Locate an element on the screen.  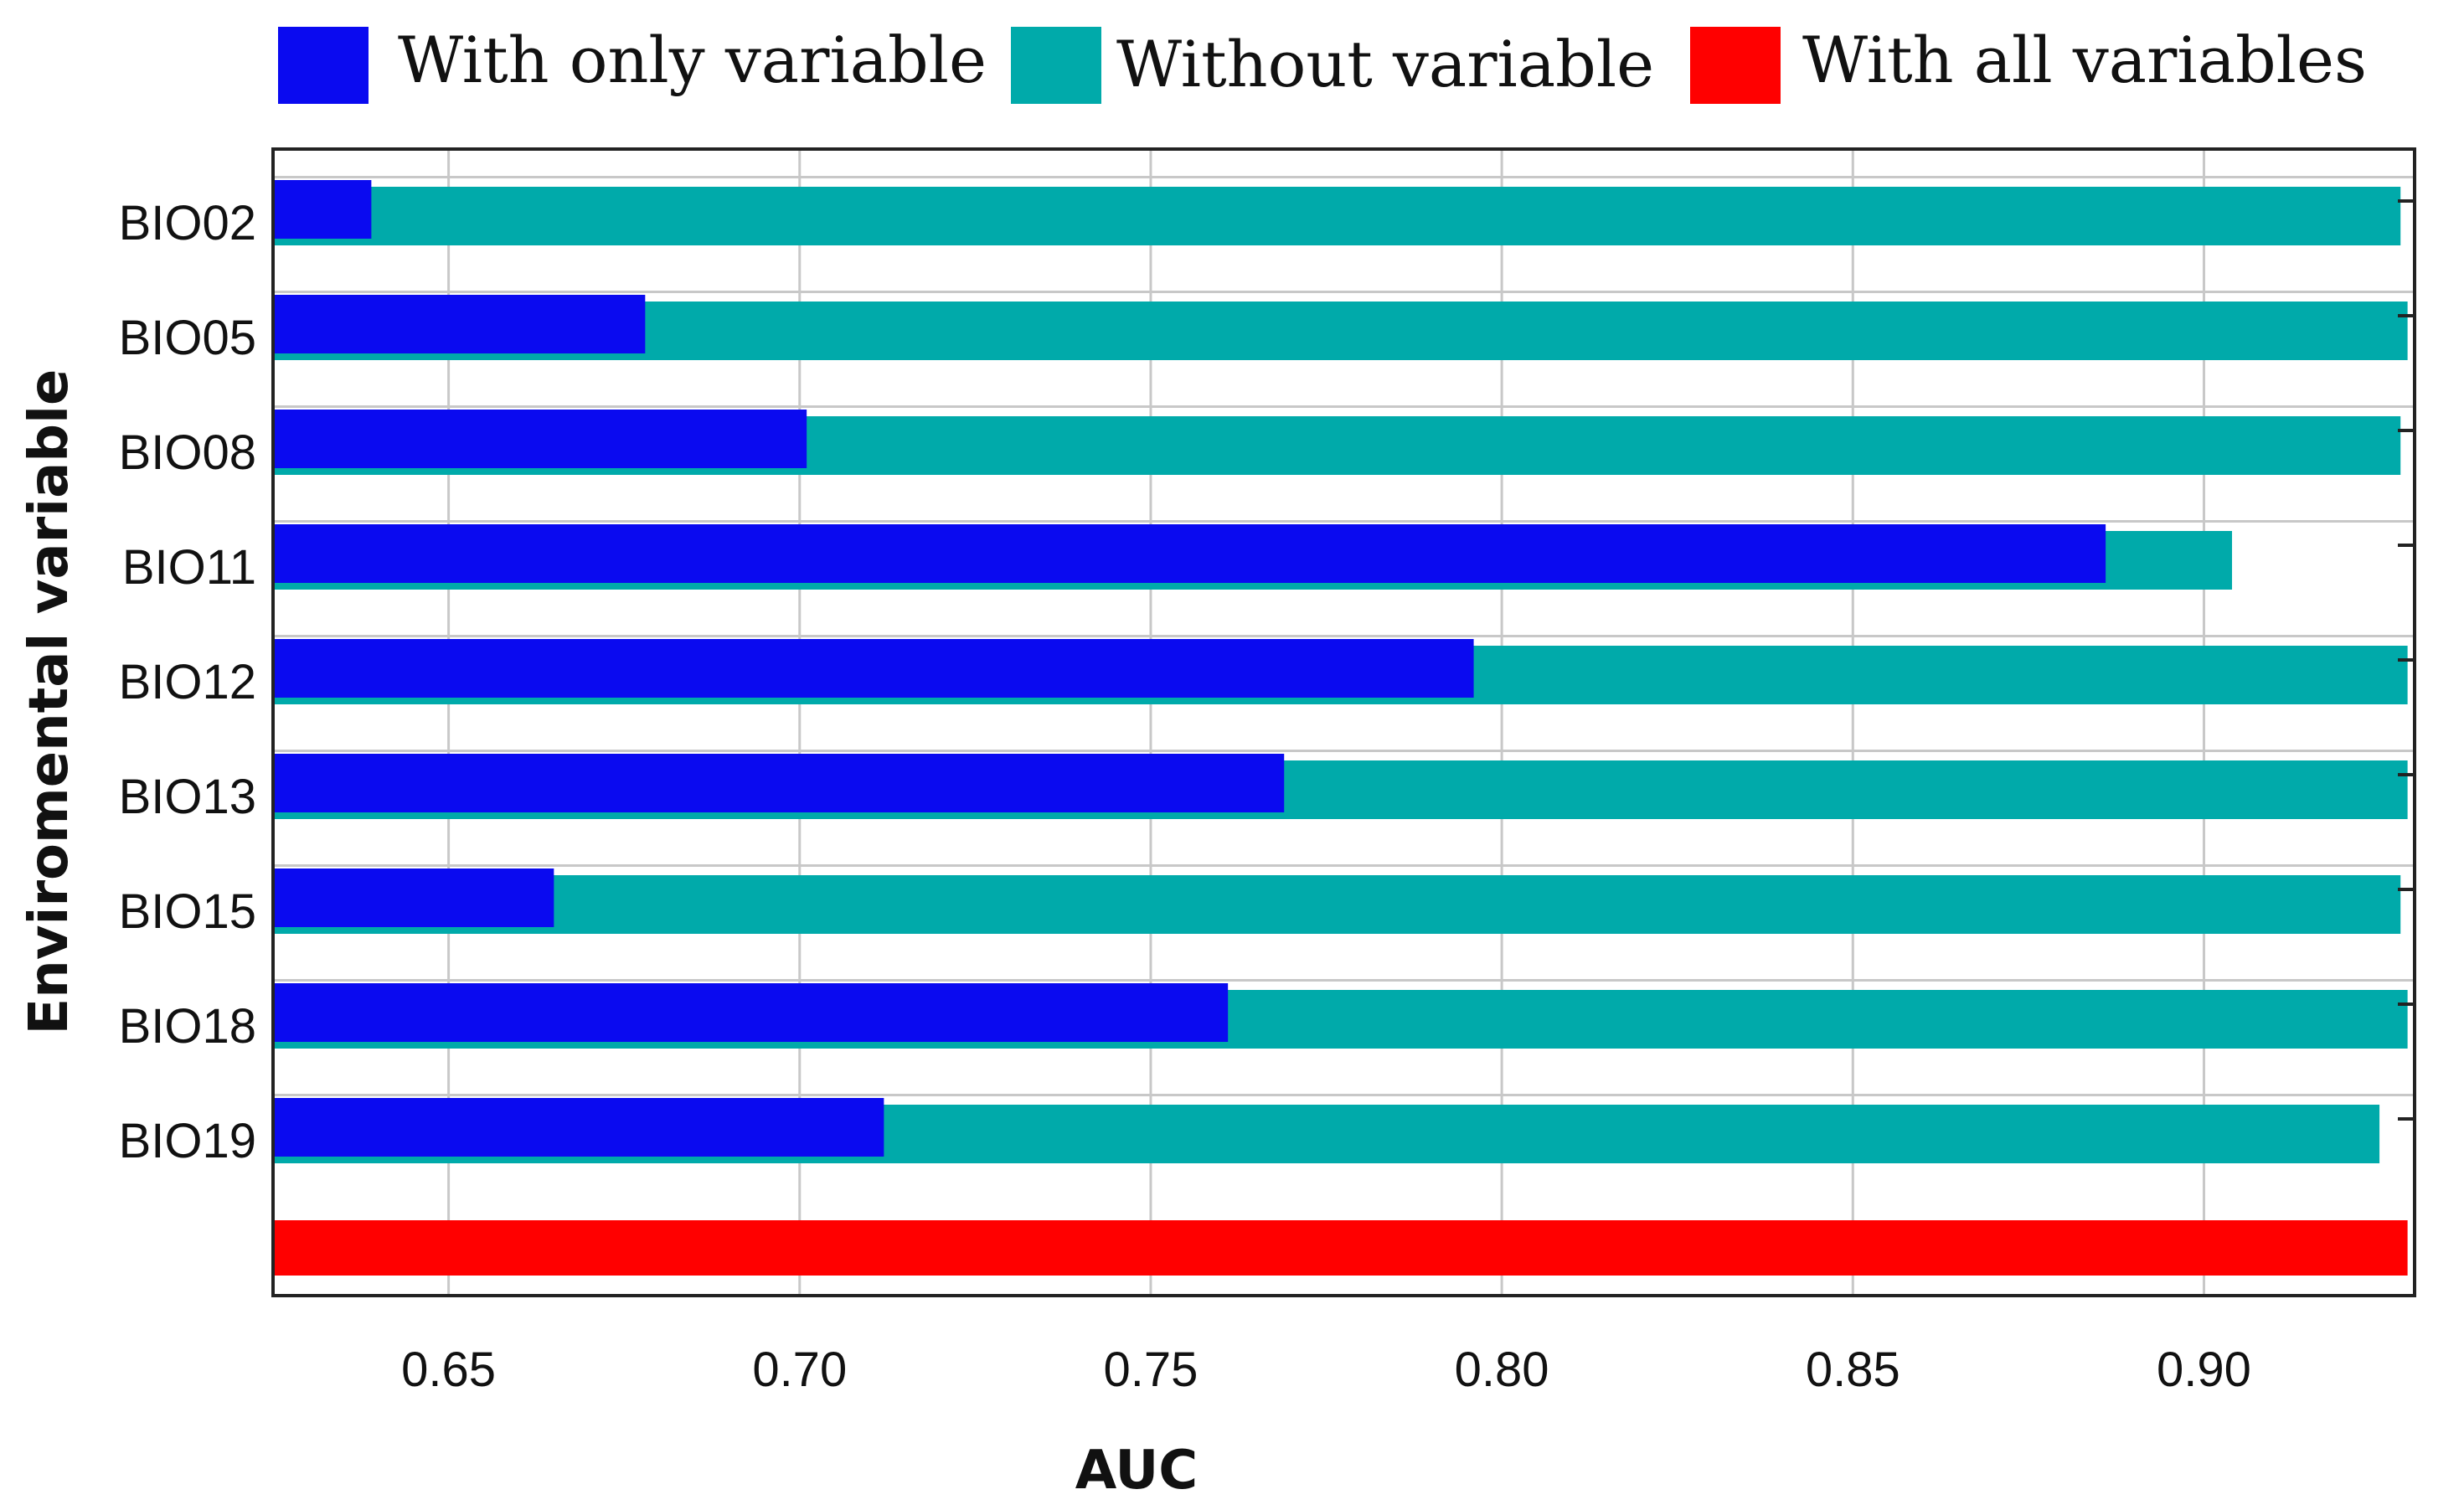
legend-swatch-with-only is located at coordinates (323, 65).